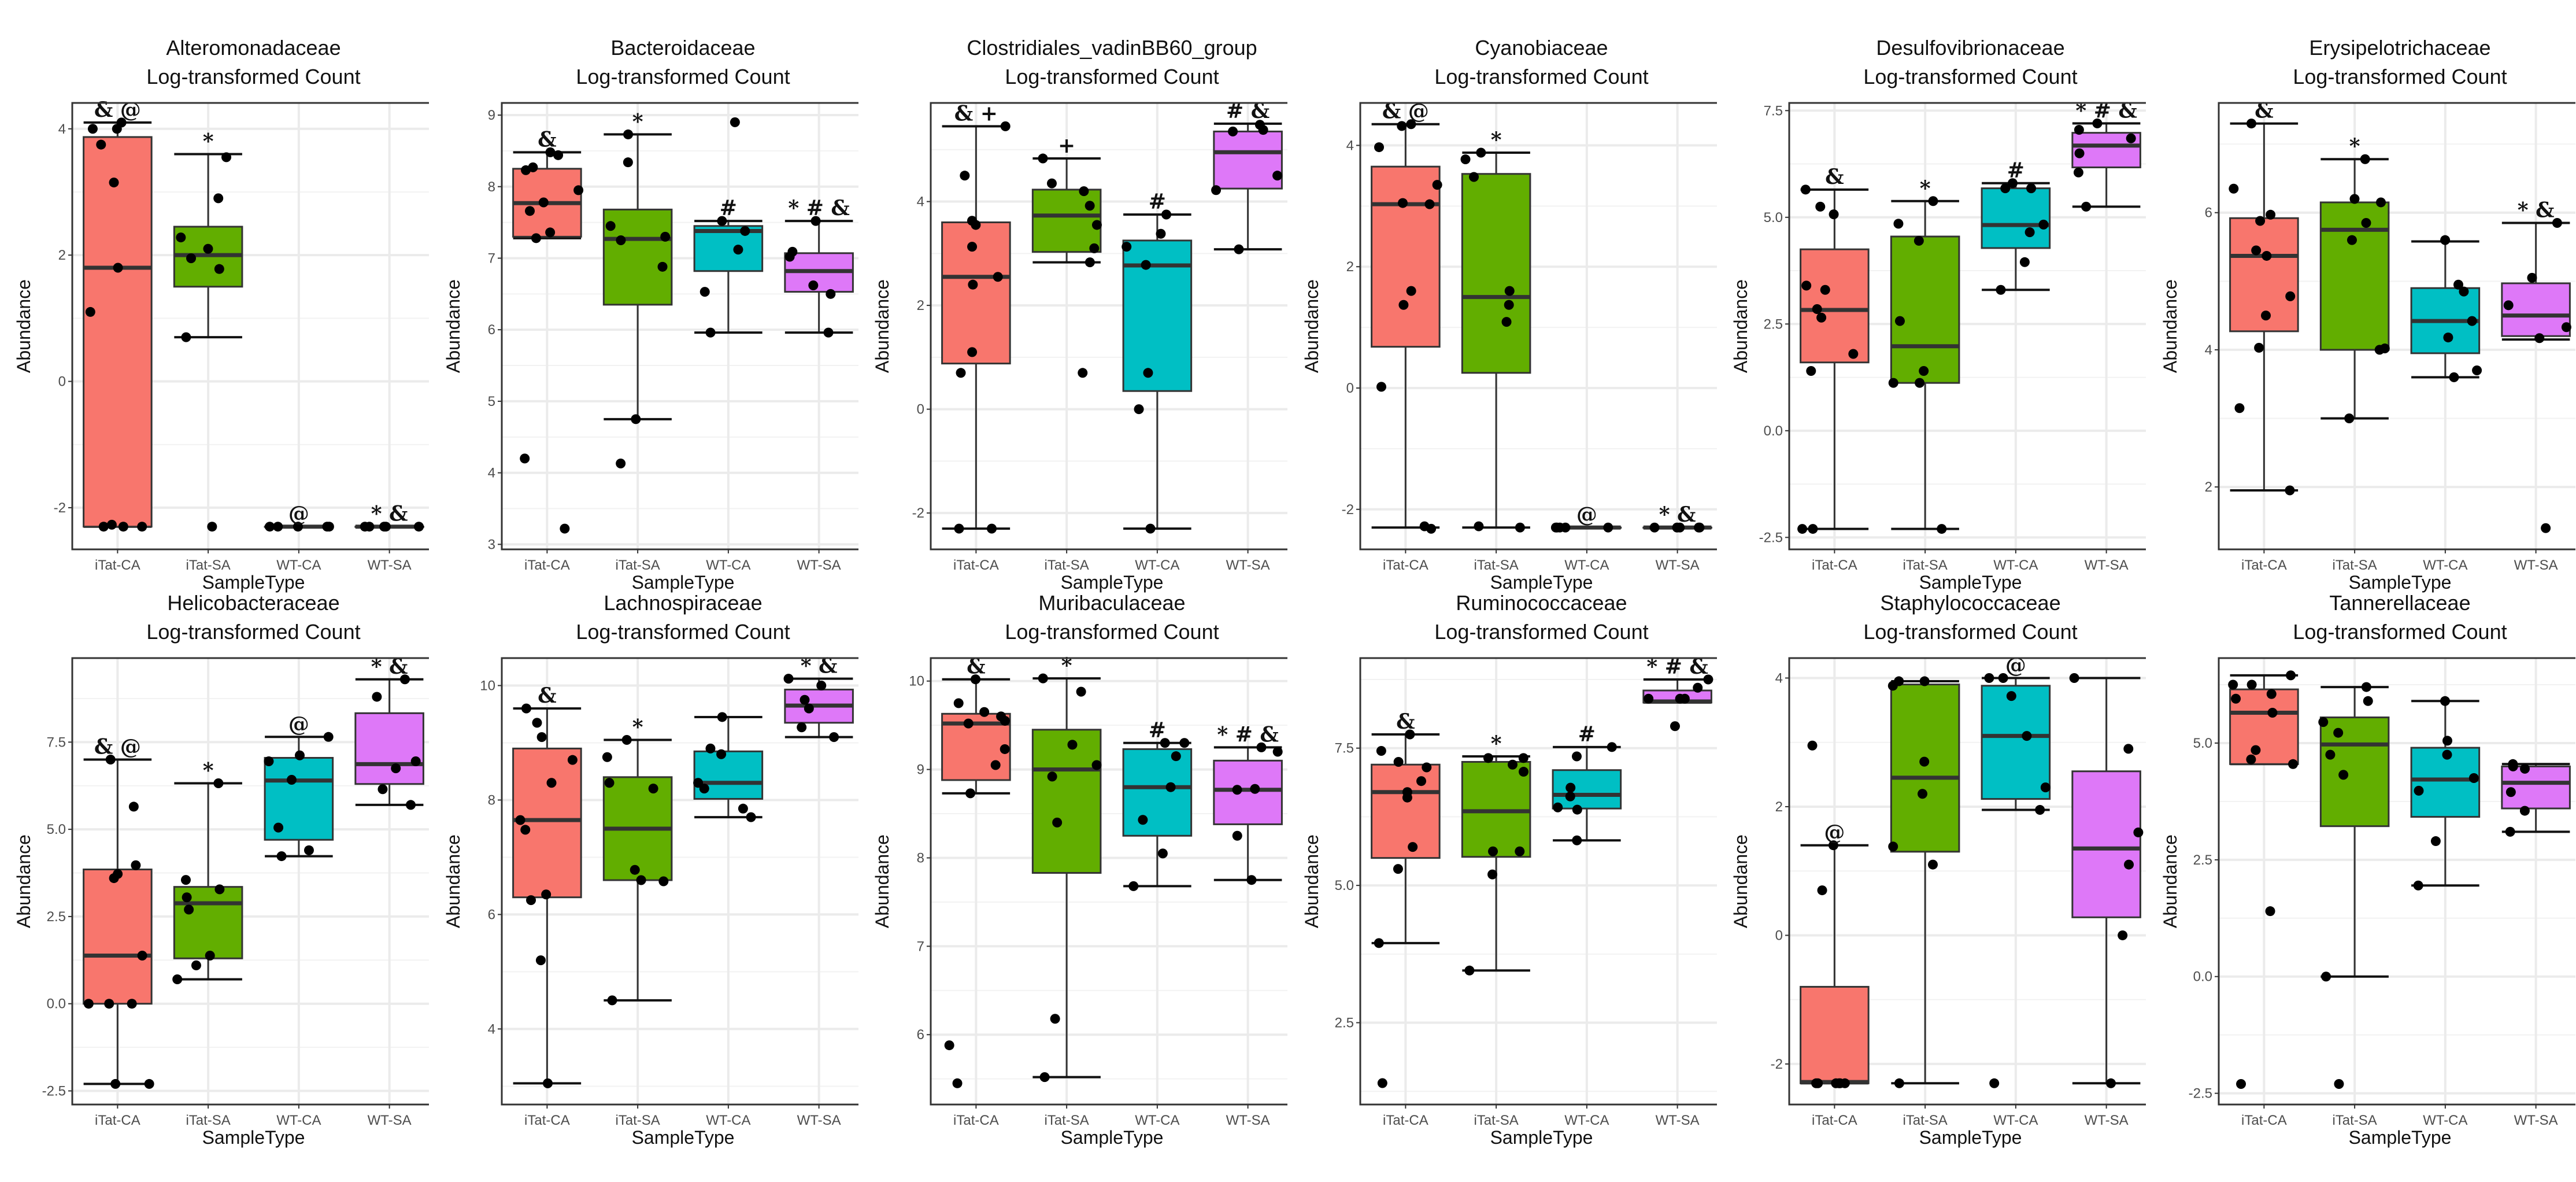  Describe the element at coordinates (2015, 170) in the screenshot. I see `significance-annotation: #` at that location.